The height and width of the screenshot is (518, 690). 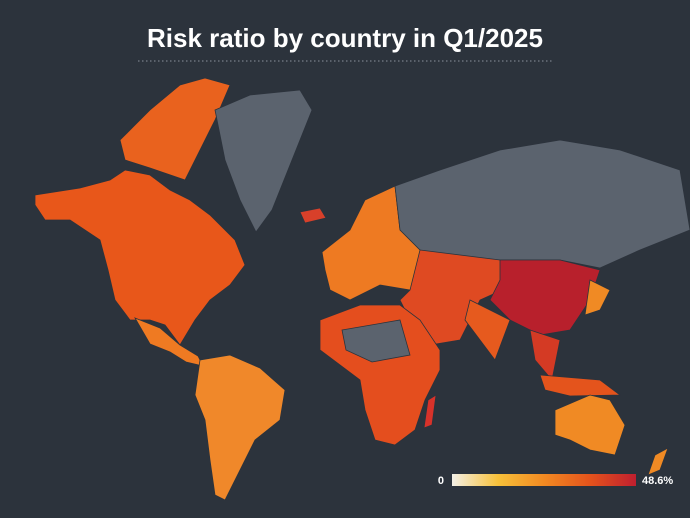 What do you see at coordinates (140, 257) in the screenshot?
I see `north-america` at bounding box center [140, 257].